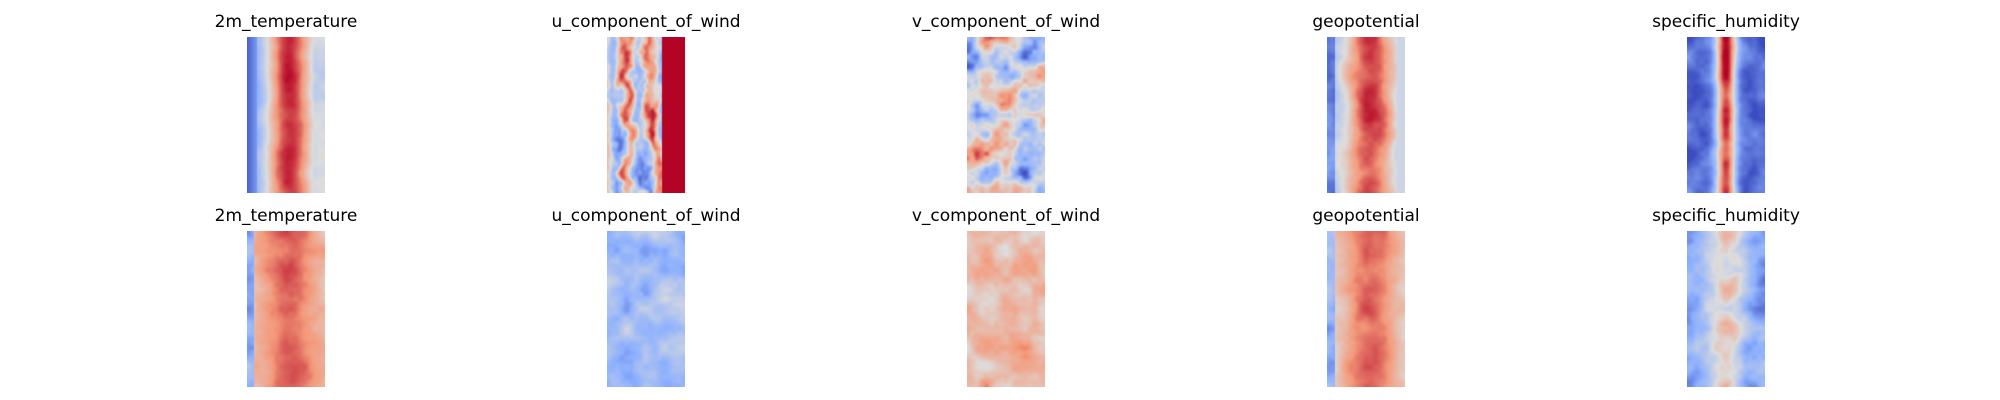 The height and width of the screenshot is (400, 2000). I want to click on panel-title-r2-c4: geopotential, so click(1366, 216).